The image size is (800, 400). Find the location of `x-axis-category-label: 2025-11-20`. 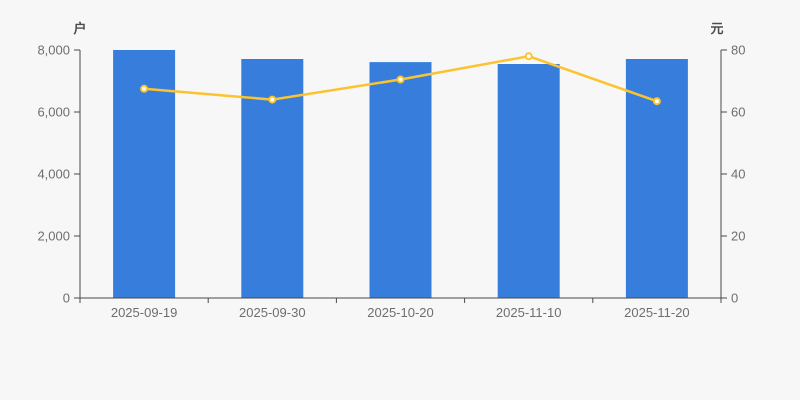

x-axis-category-label: 2025-11-20 is located at coordinates (657, 312).